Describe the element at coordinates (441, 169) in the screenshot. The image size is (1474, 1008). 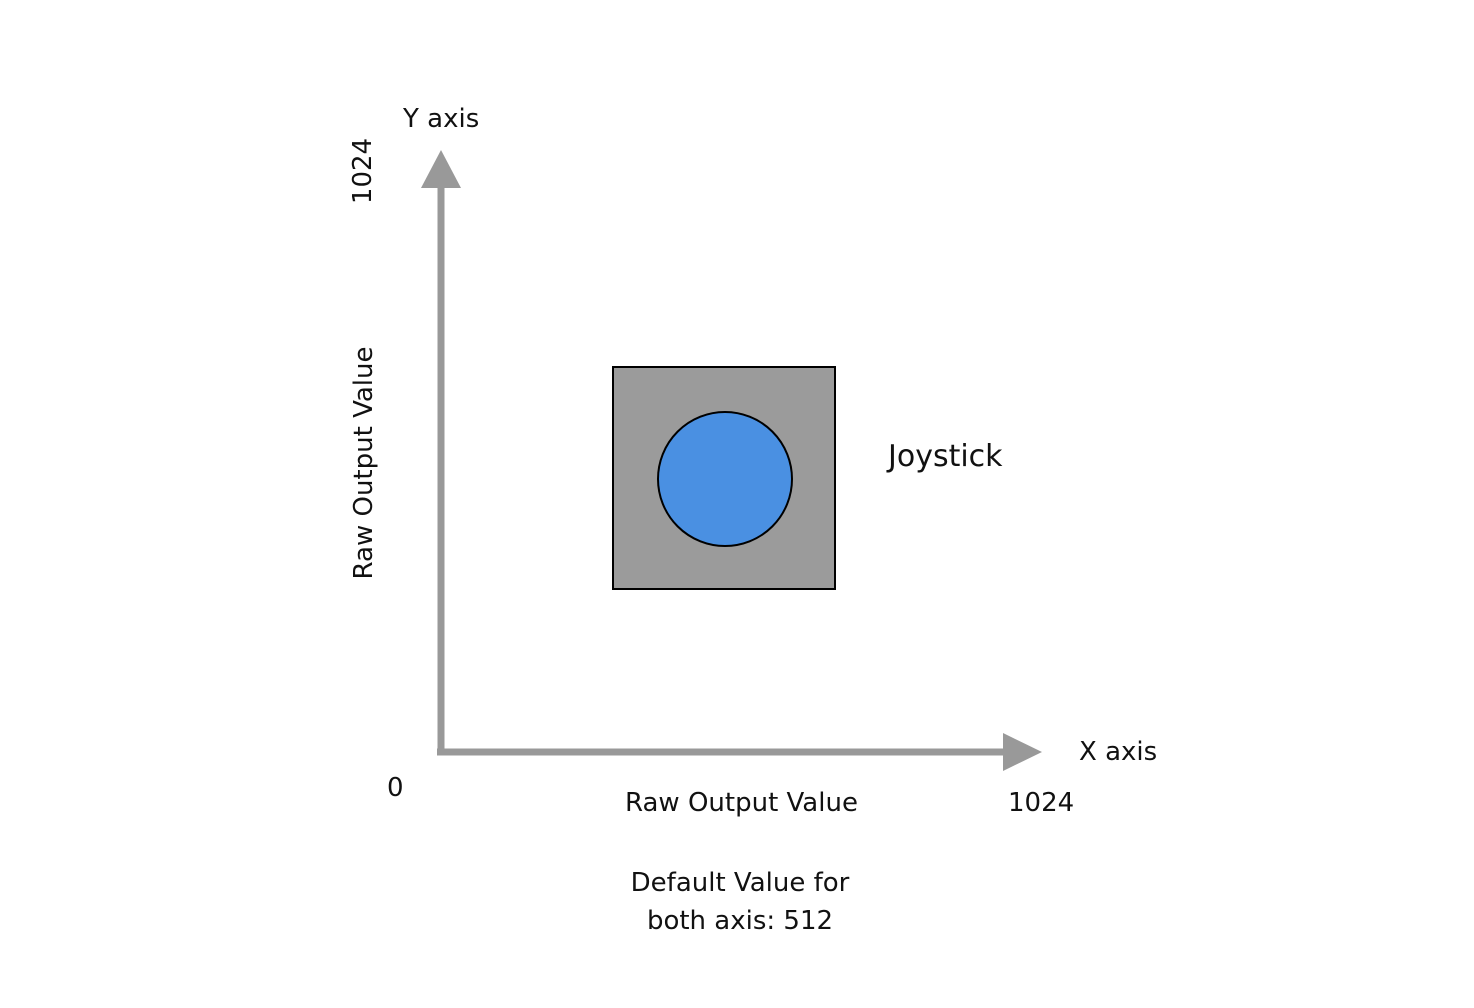
I see `y-axis-arrowhead` at that location.